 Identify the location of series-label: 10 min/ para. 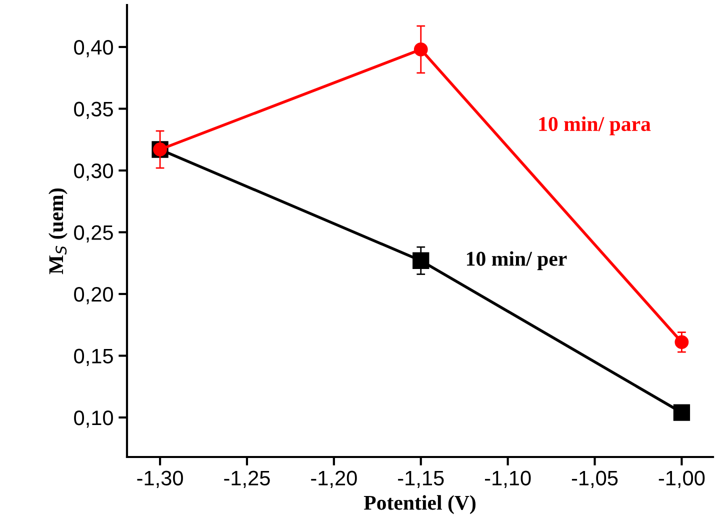
(595, 126).